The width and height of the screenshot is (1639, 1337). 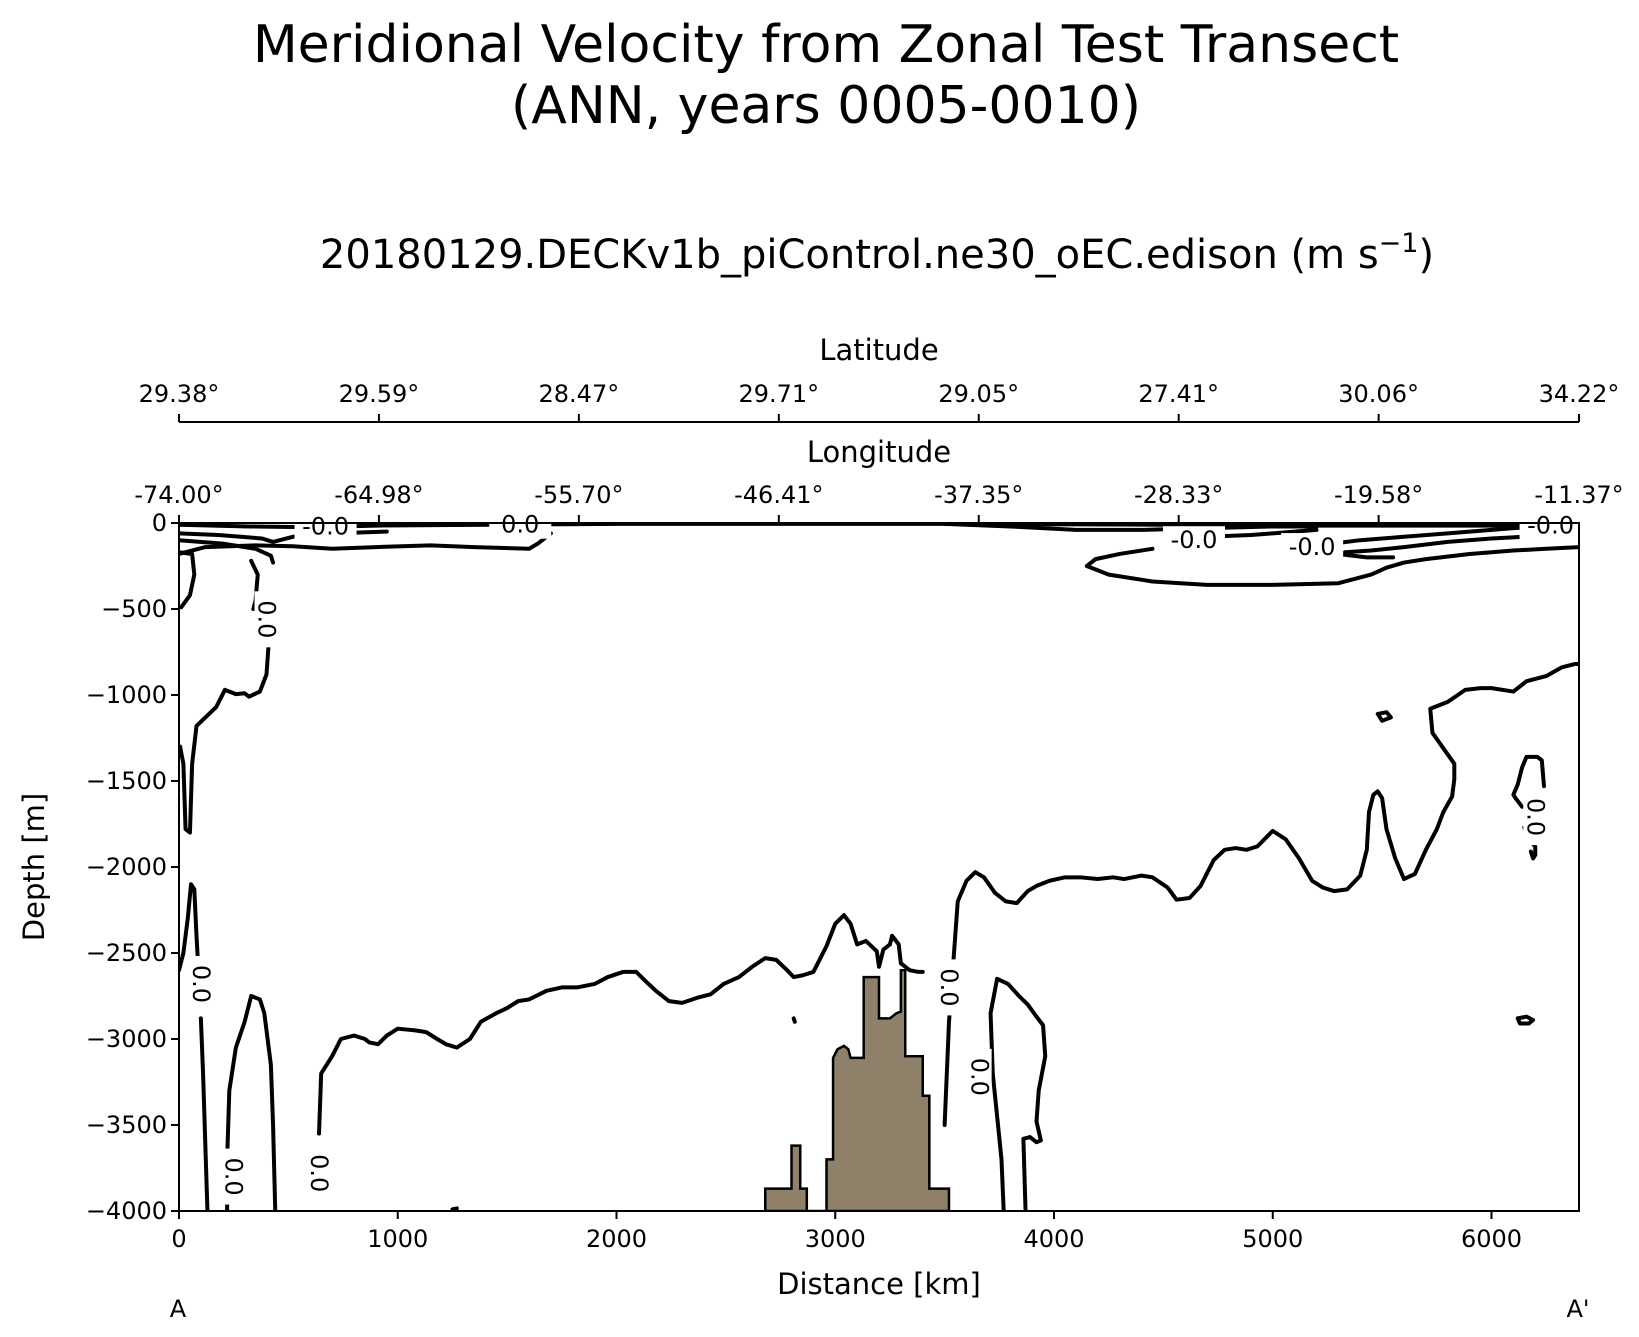 I want to click on longitude-tick-label: -55.70°, so click(x=578, y=495).